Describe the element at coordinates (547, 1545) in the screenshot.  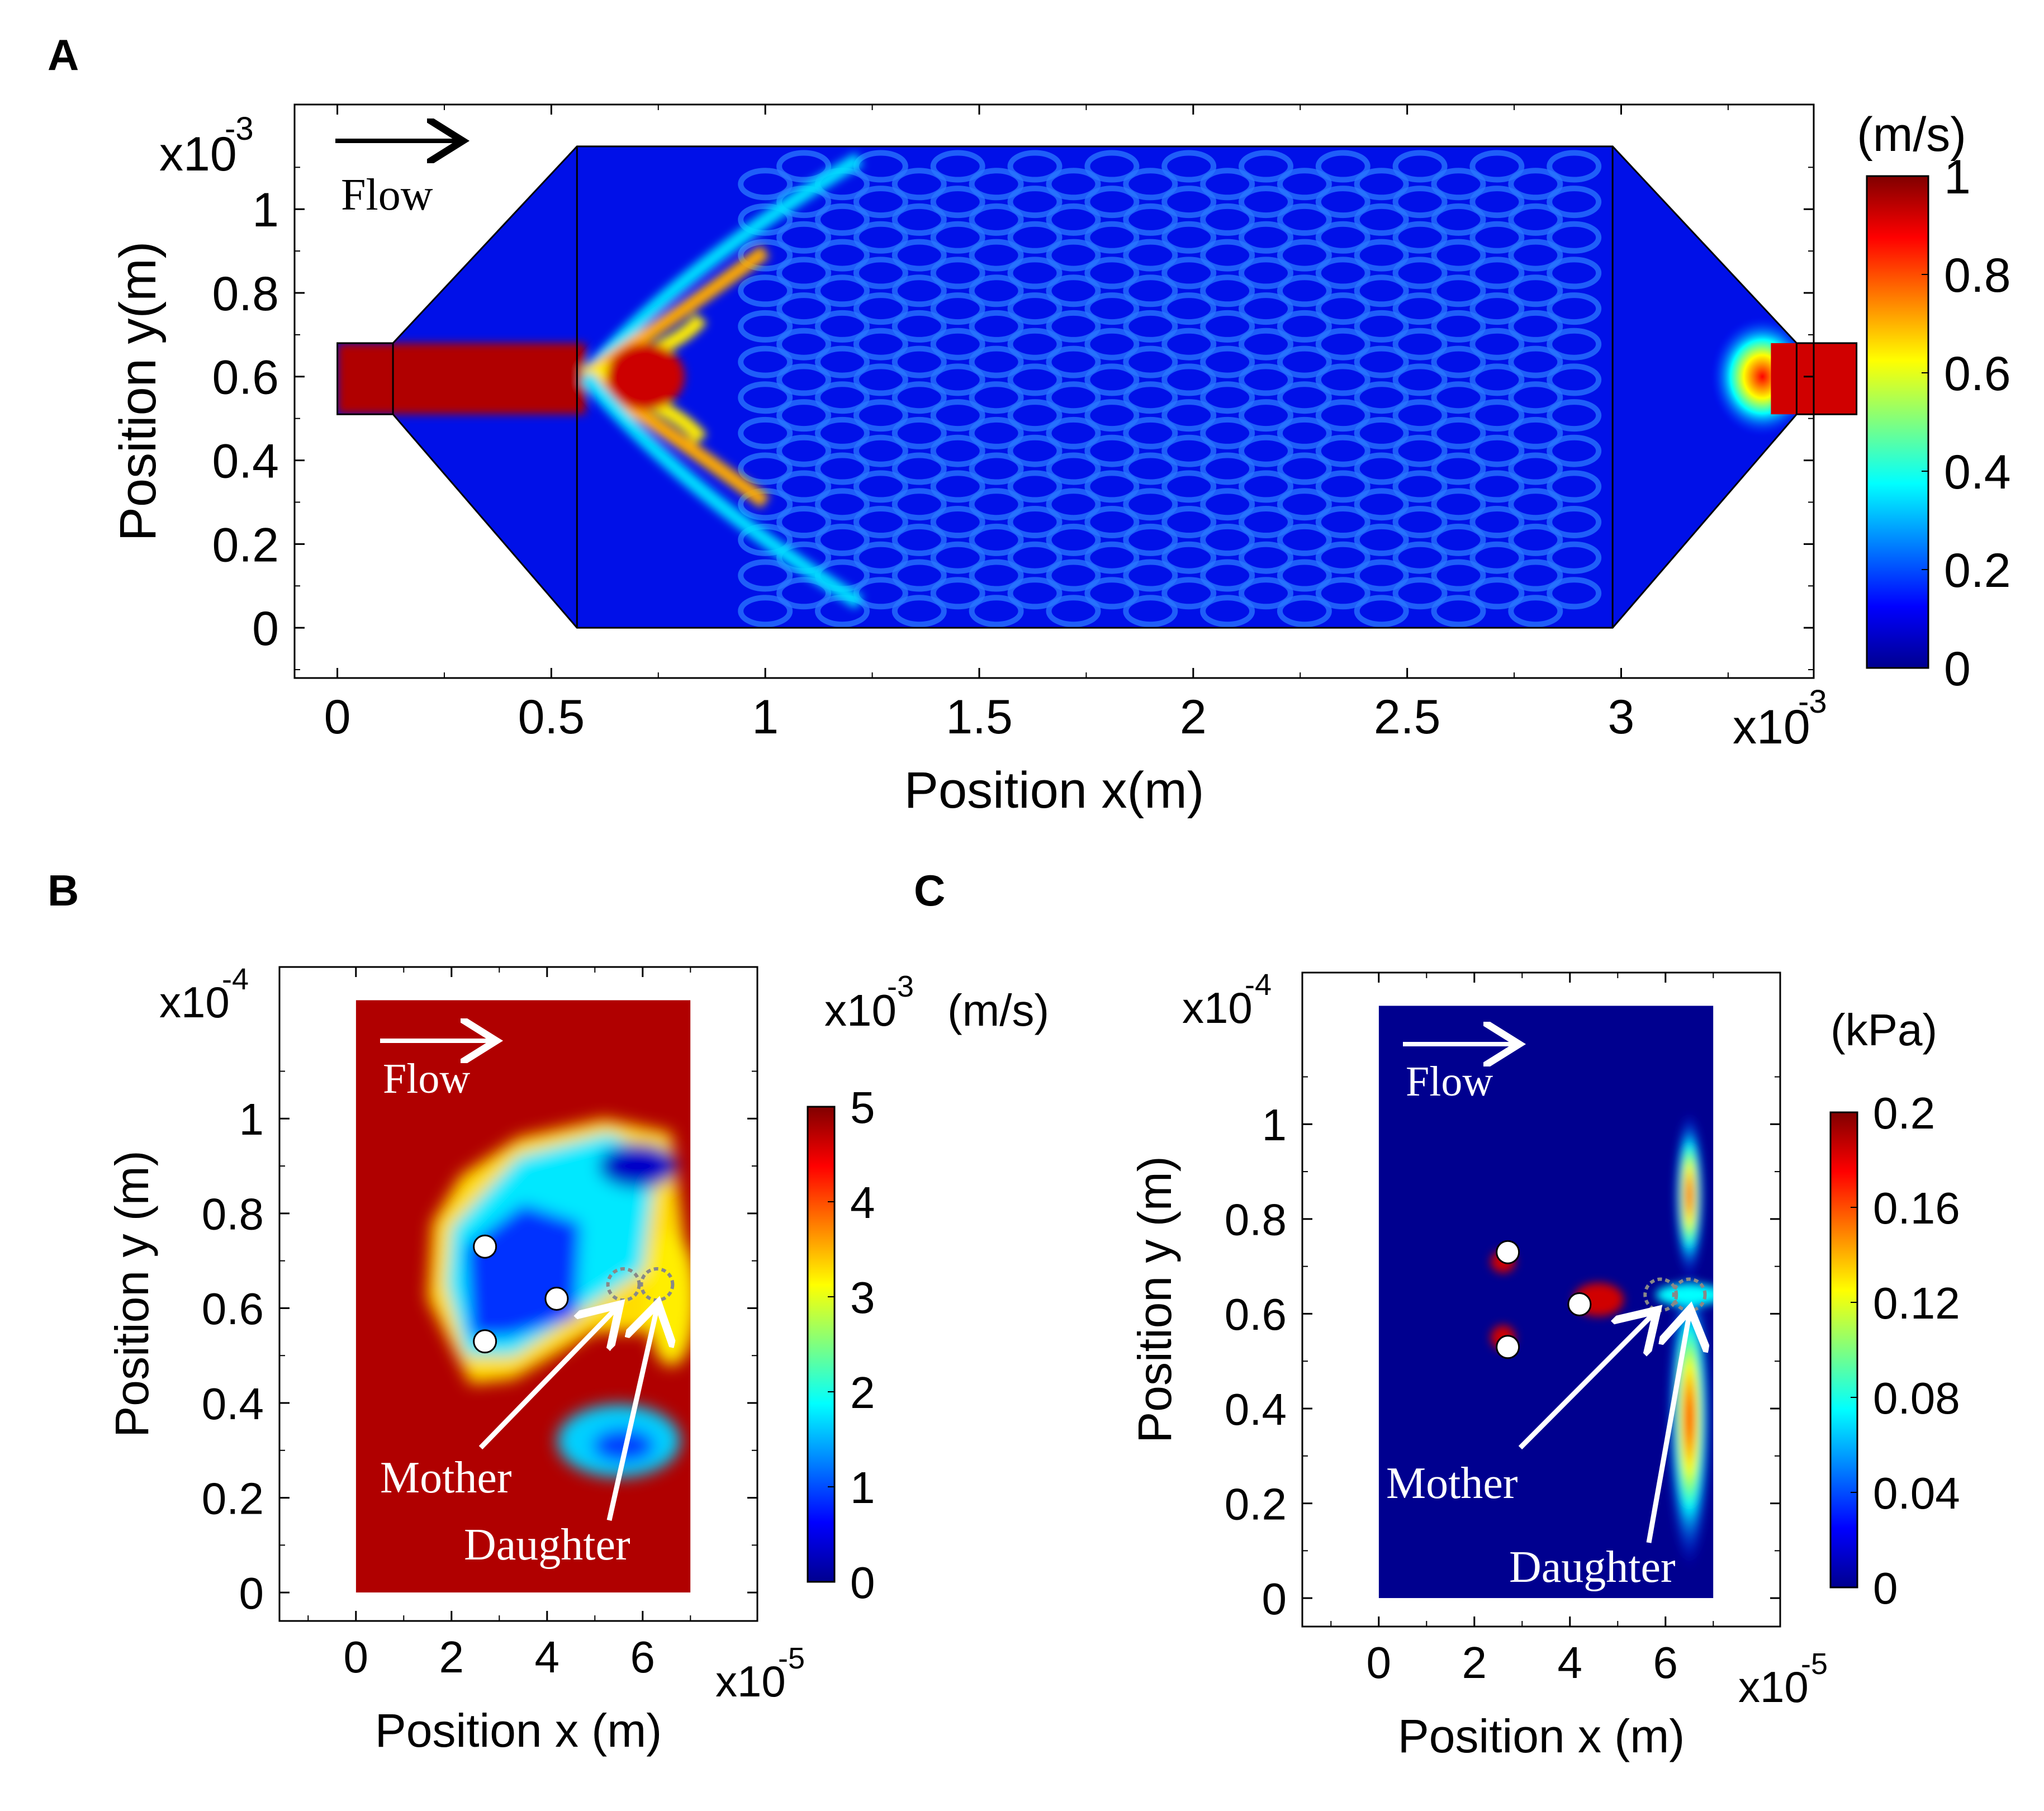
I see `panel-b-daughter-label: Daughter` at that location.